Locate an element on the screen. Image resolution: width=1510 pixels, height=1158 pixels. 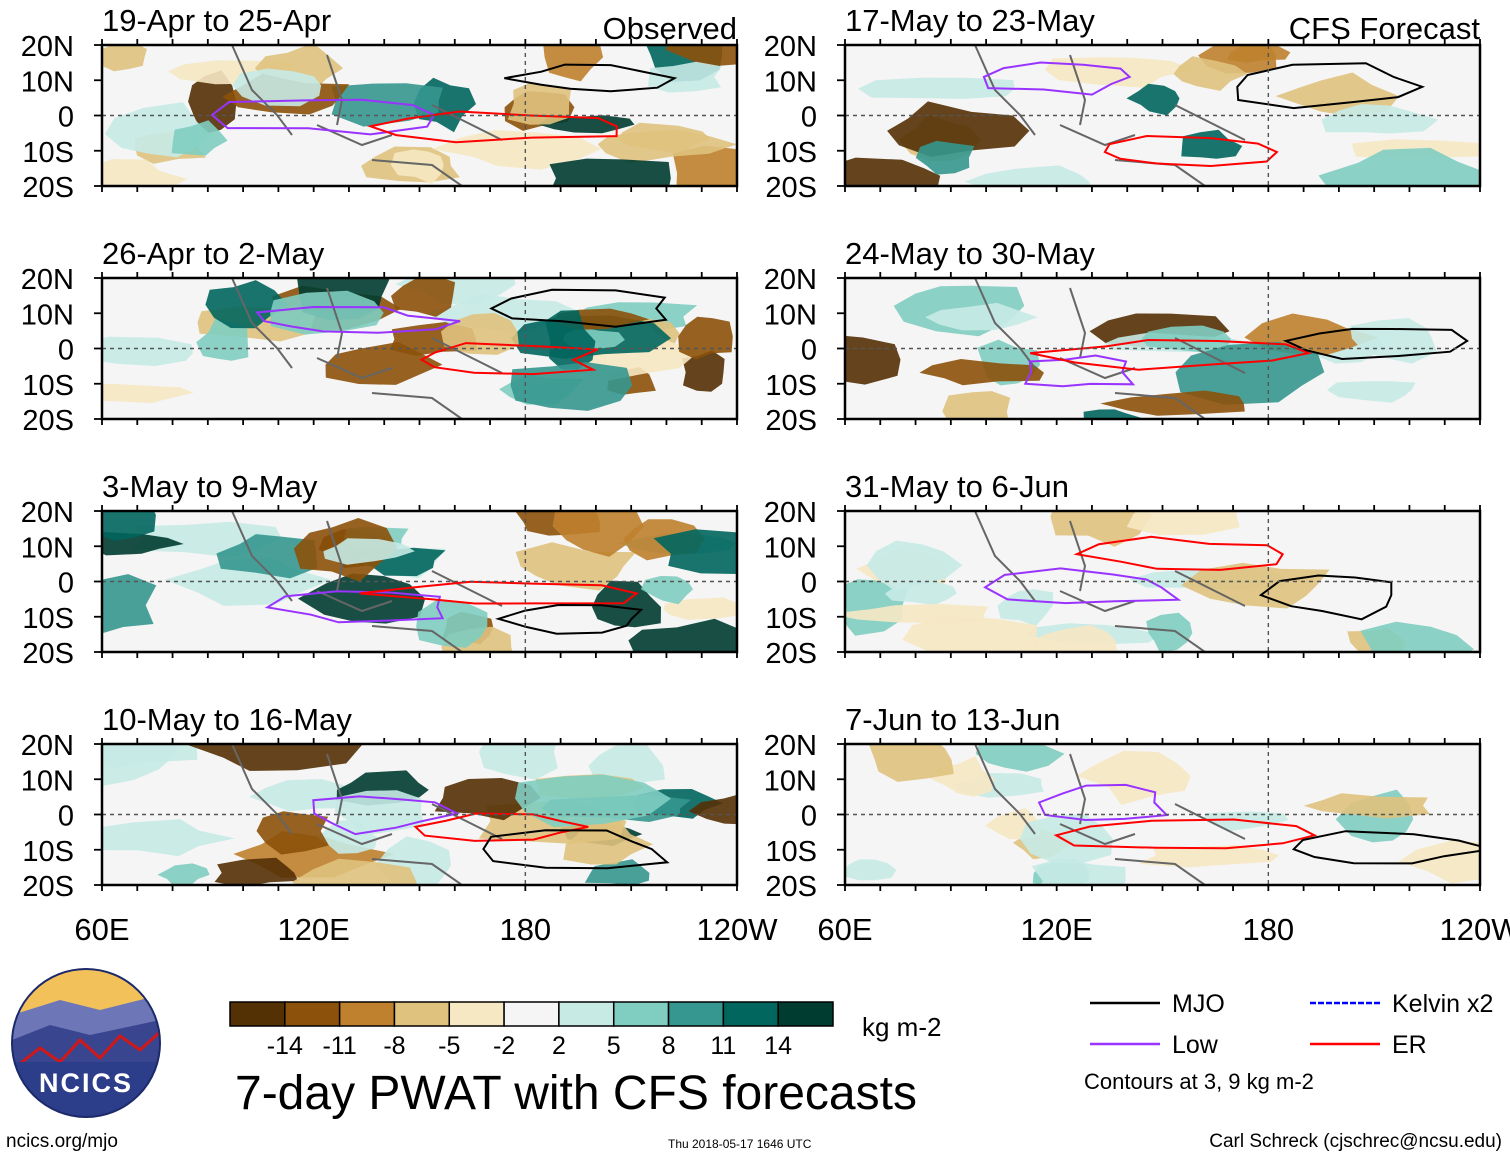
logo-line is located at coordinates (86, 1051).